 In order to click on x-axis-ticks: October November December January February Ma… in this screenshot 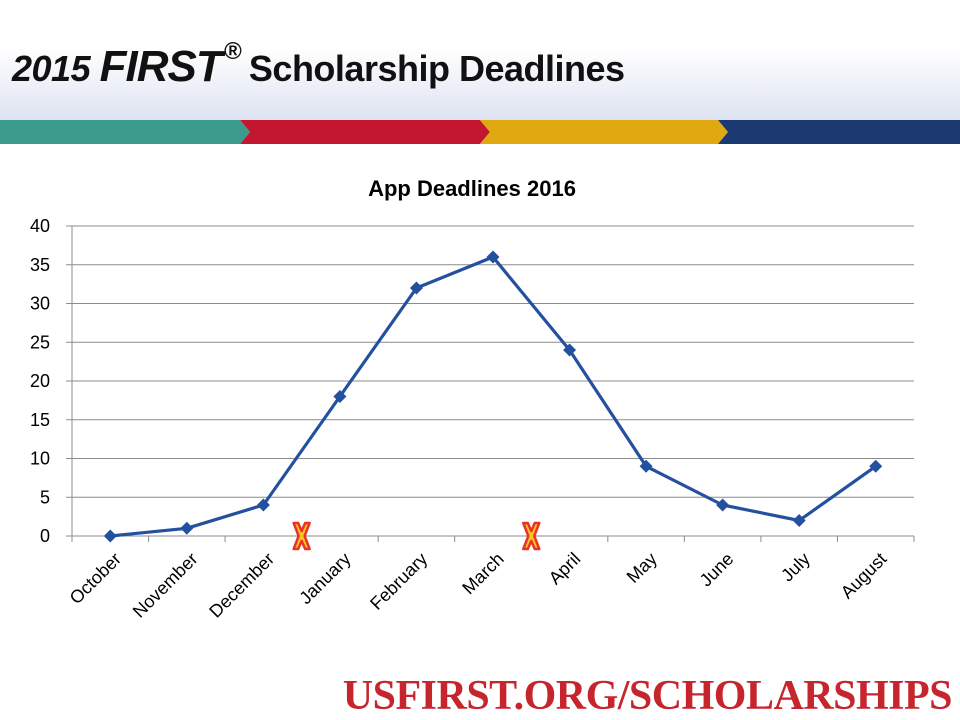, I will do `click(478, 585)`.